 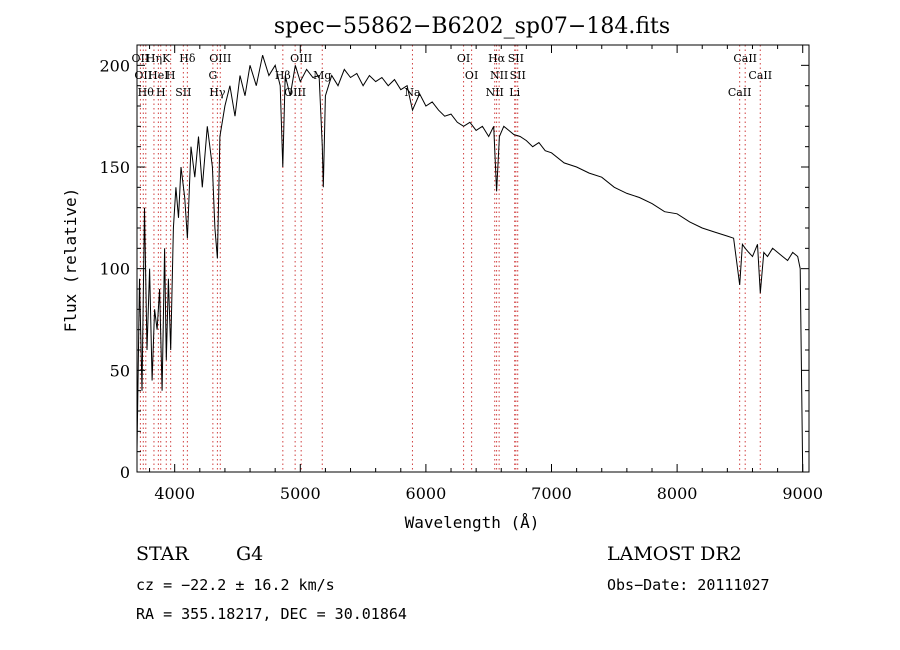 I want to click on survey-label: LAMOST DR2, so click(x=674, y=554).